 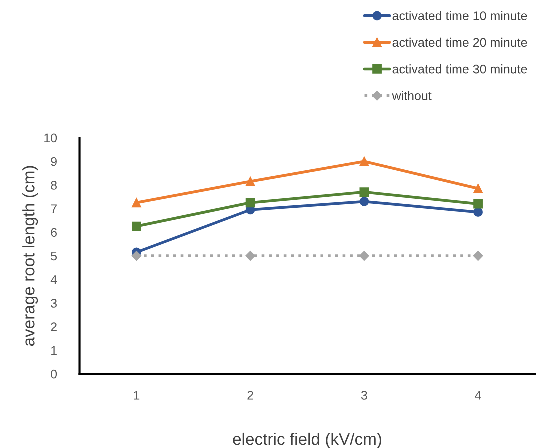 I want to click on y-tick-label: 3, so click(x=54, y=303).